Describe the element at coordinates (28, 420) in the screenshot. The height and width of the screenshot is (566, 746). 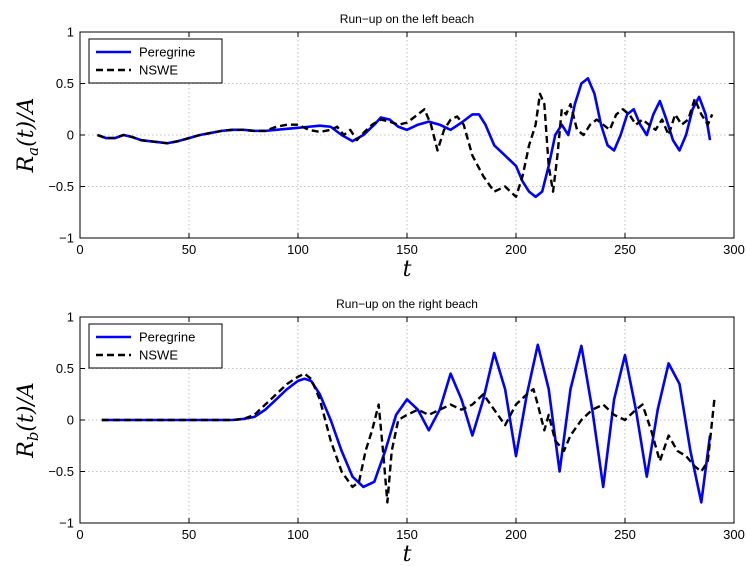
I see `y-axis-label: Rb(t)/A` at that location.